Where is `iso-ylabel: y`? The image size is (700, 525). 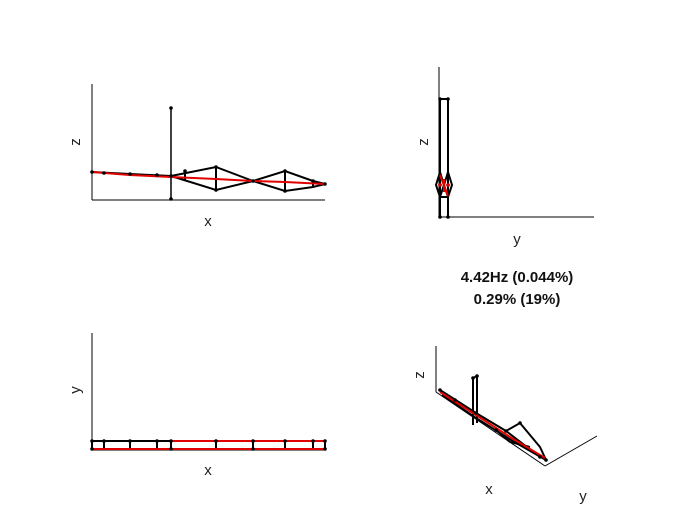
iso-ylabel: y is located at coordinates (583, 496).